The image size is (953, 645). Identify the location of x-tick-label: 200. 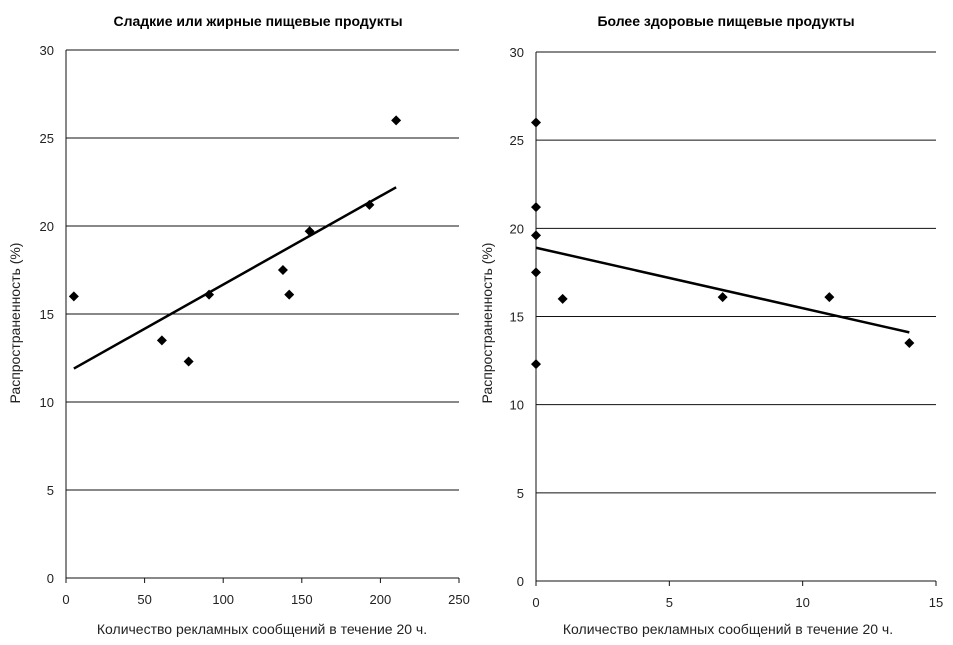
(381, 599).